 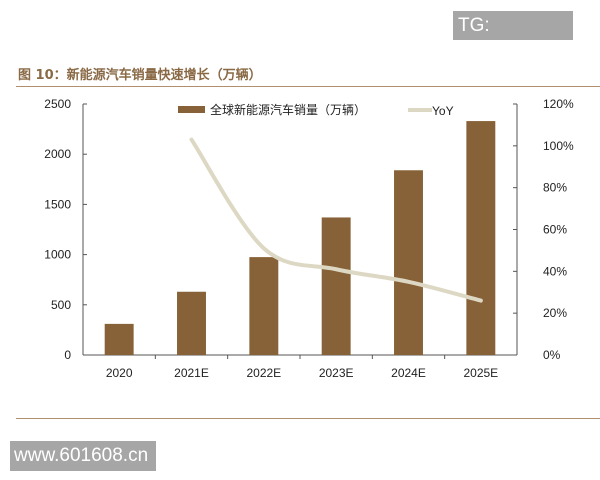 What do you see at coordinates (555, 188) in the screenshot?
I see `right-tick-label: 80%` at bounding box center [555, 188].